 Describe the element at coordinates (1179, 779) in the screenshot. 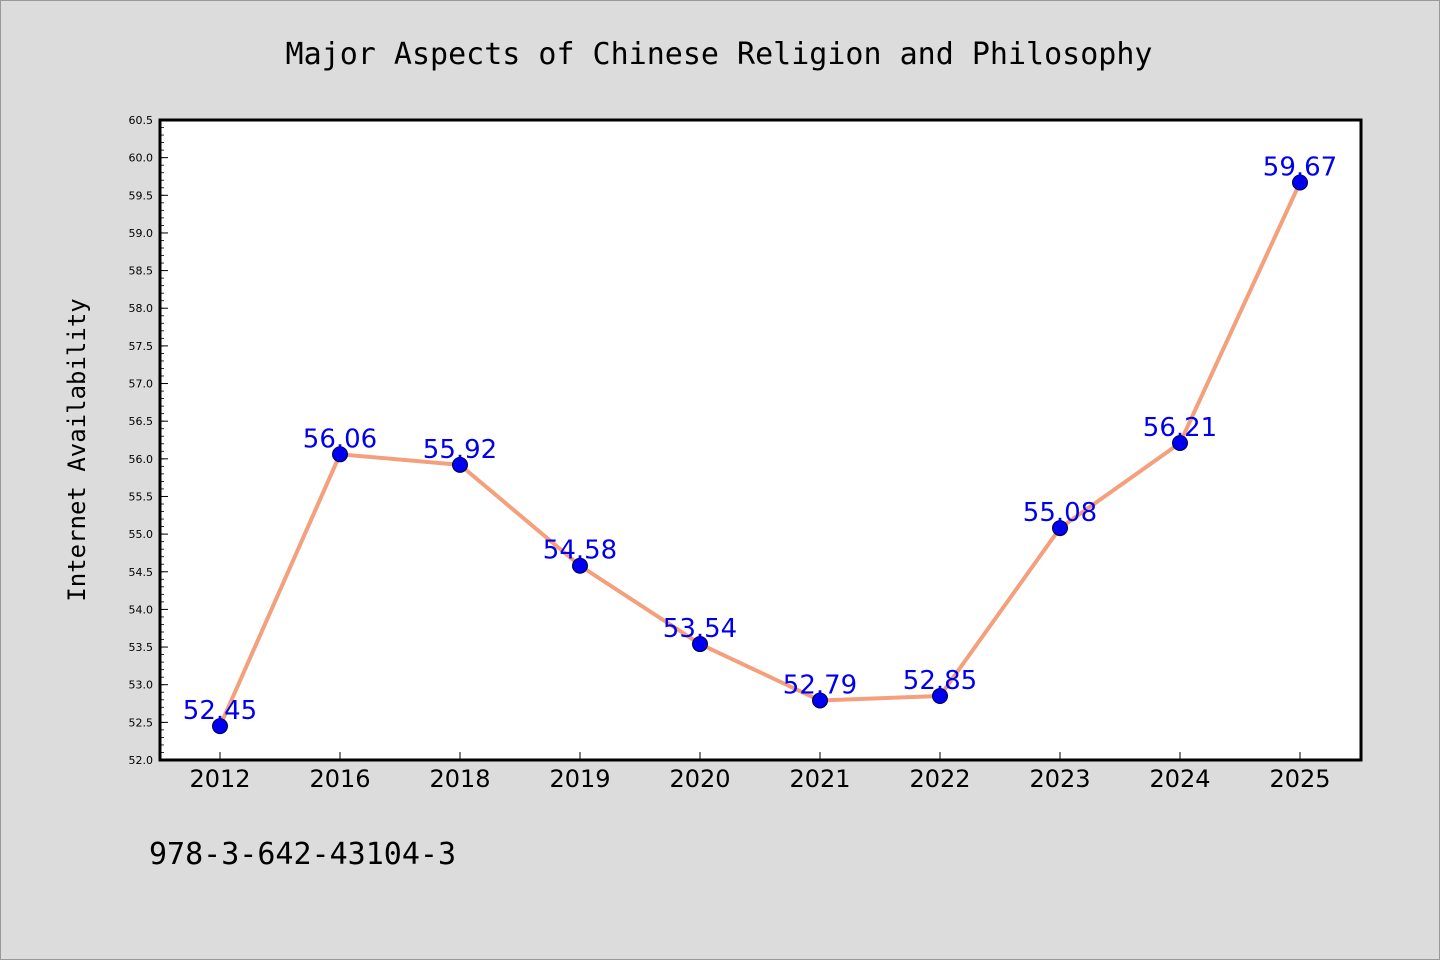

I see `x-tick-label: 2024` at that location.